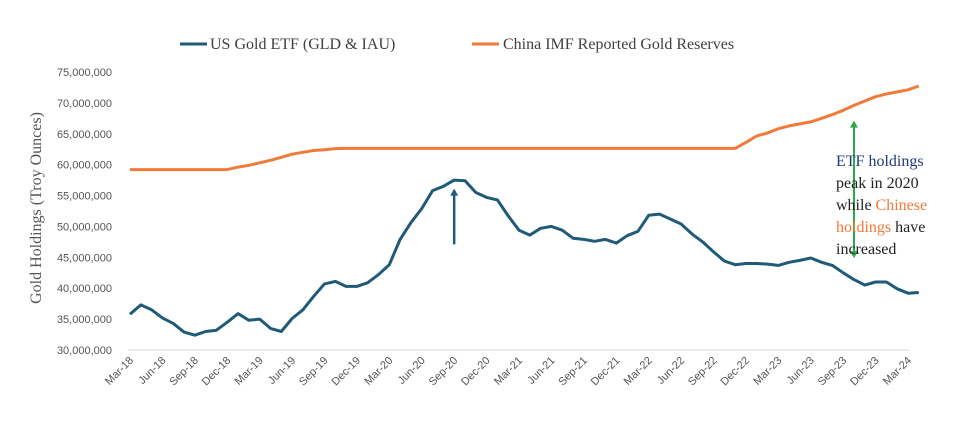 This screenshot has width=975, height=425. I want to click on x-tick-label: Mar-24, so click(897, 371).